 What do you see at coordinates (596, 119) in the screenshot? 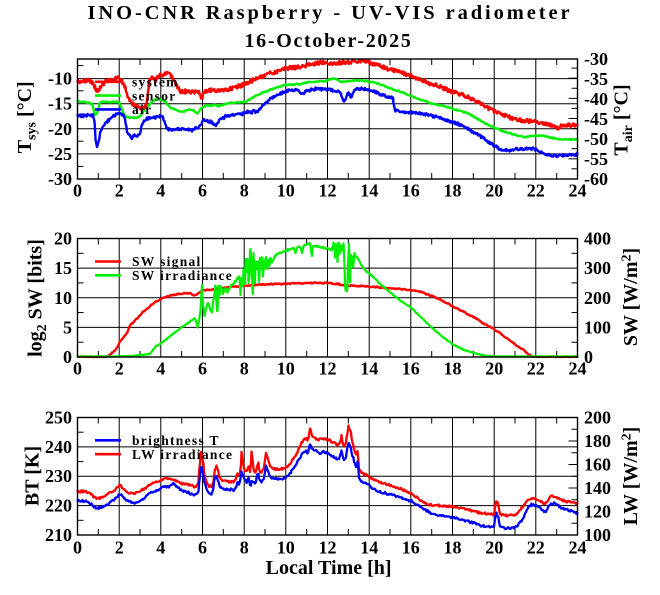
I see `svg-text: -45` at bounding box center [596, 119].